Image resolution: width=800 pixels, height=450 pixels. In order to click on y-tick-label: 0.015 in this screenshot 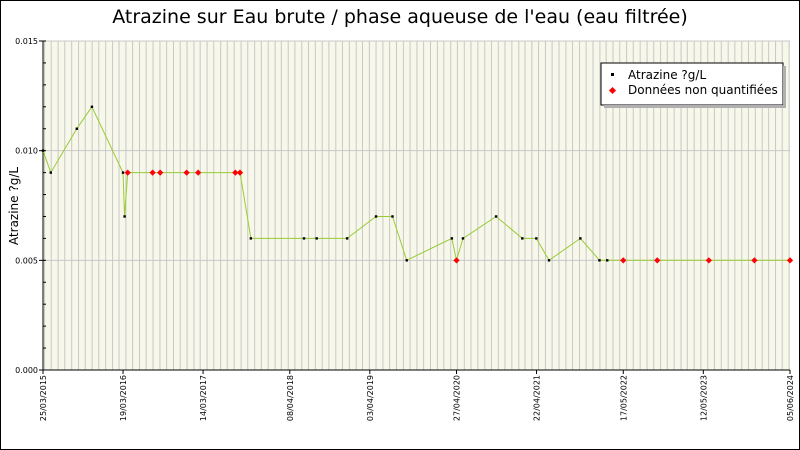, I will do `click(26, 41)`.